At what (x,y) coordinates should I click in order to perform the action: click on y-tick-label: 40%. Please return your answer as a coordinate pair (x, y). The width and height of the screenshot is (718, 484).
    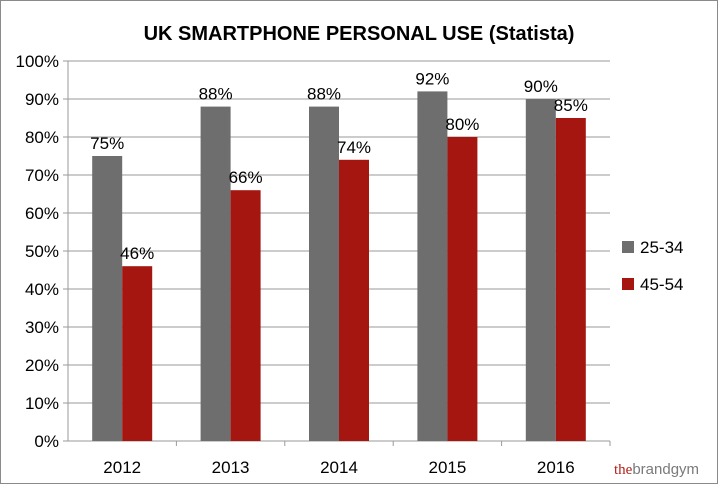
    Looking at the image, I should click on (42, 289).